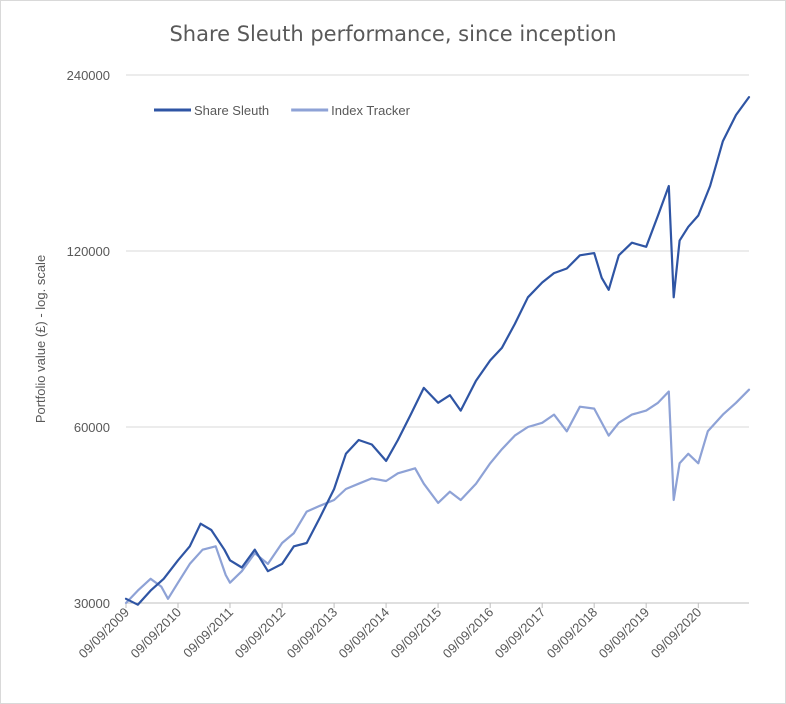  What do you see at coordinates (92, 603) in the screenshot?
I see `y-tick-label: 30000` at bounding box center [92, 603].